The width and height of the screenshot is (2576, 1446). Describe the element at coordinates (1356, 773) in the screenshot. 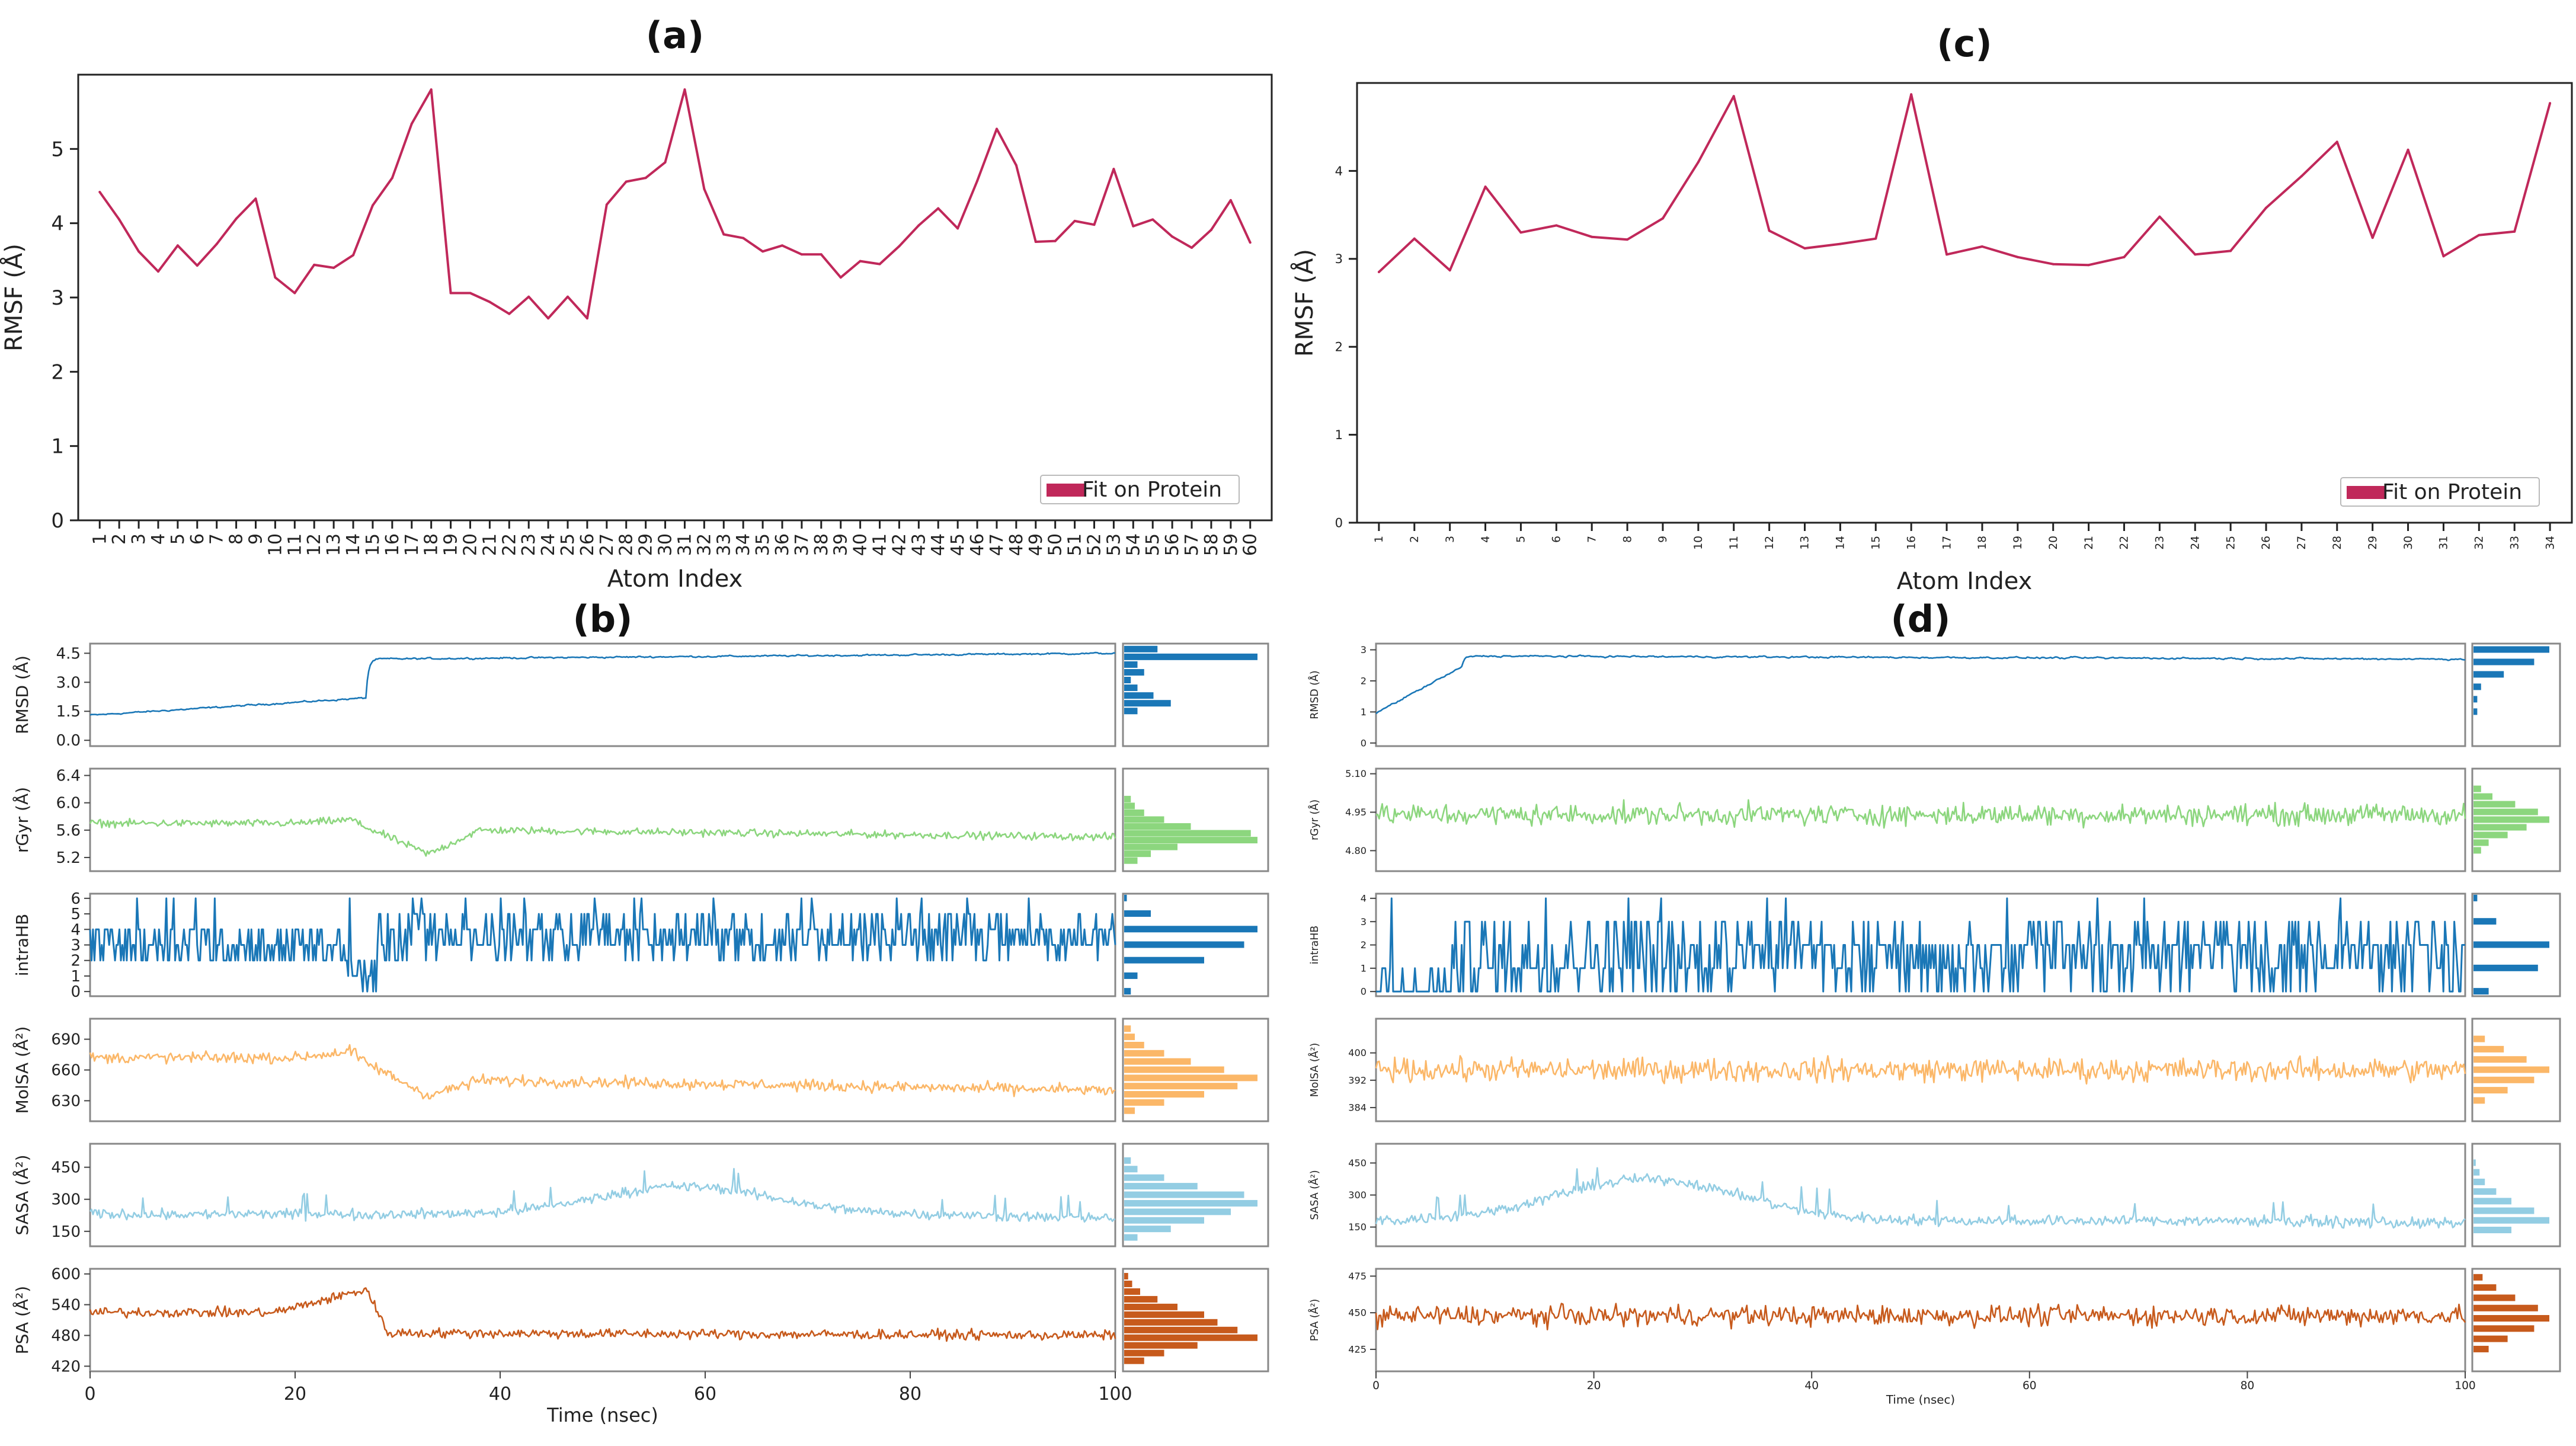

I see `y-tick-label: 5.10` at that location.